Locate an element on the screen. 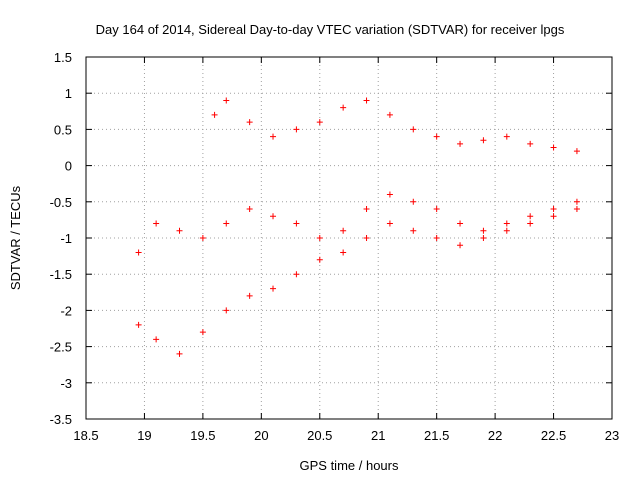 The image size is (640, 480). y-tick-label: -2 is located at coordinates (66, 310).